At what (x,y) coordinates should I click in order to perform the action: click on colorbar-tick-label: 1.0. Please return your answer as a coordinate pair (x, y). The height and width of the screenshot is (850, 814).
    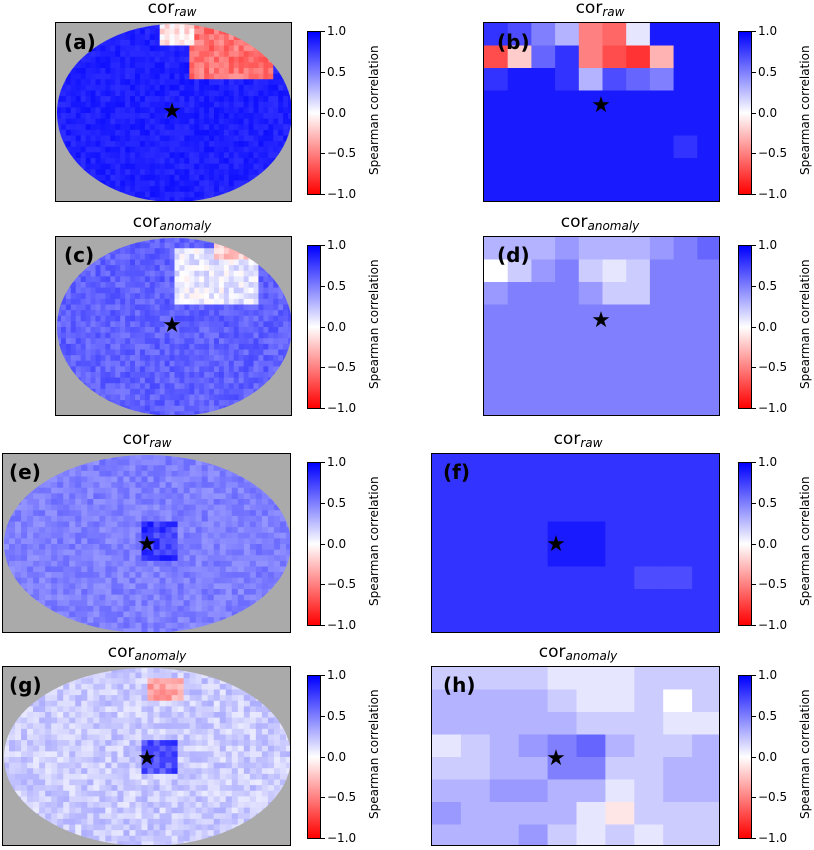
    Looking at the image, I should click on (337, 462).